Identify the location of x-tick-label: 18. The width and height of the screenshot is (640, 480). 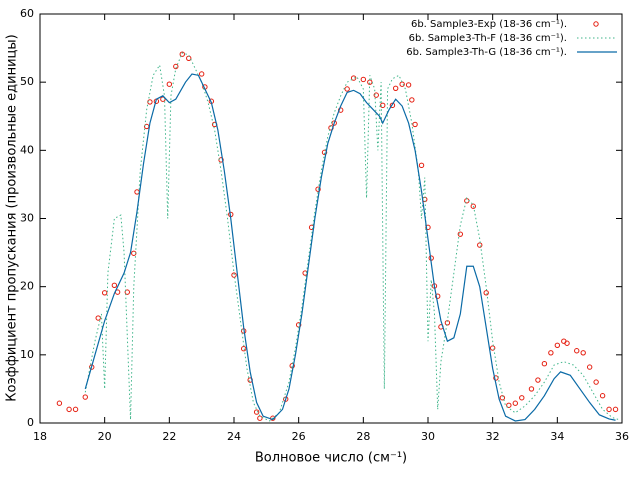
(40, 436).